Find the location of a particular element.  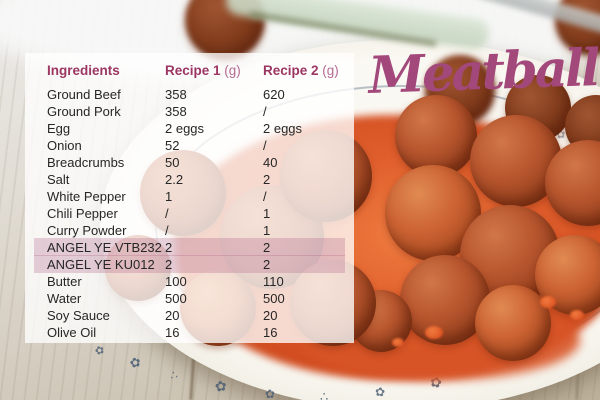

recipe1-value: 2 eggs is located at coordinates (185, 128).